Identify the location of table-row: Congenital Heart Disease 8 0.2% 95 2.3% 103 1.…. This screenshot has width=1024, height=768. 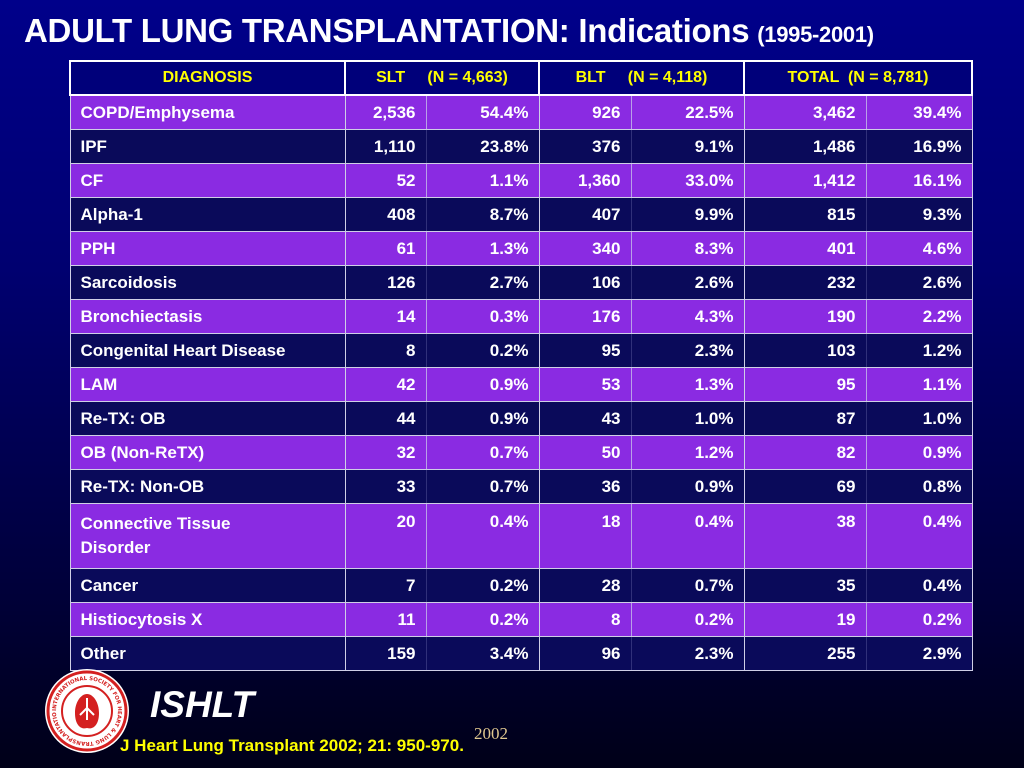
(521, 350).